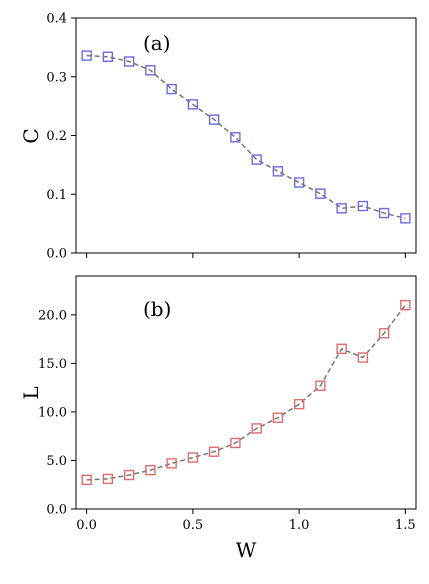 This screenshot has width=429, height=584. I want to click on y-axis-title: C, so click(31, 135).